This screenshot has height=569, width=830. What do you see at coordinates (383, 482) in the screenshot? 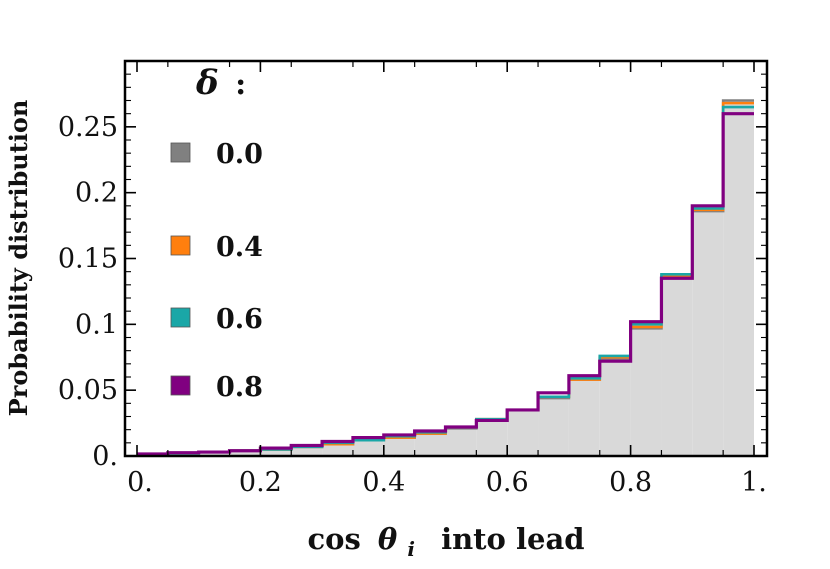
I see `x-tick-label: 0.4` at bounding box center [383, 482].